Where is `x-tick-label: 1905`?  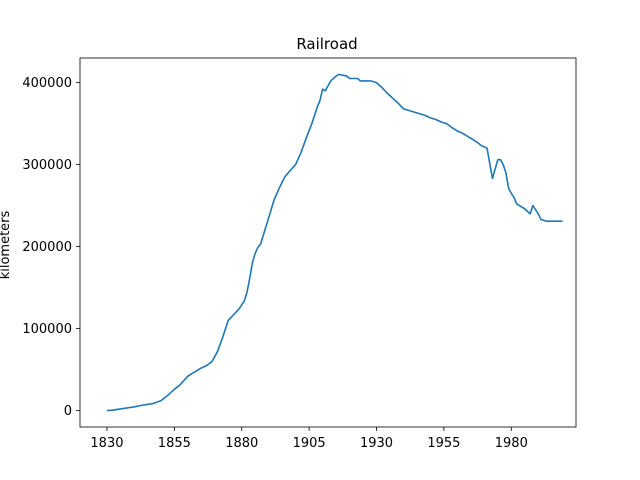
x-tick-label: 1905 is located at coordinates (309, 443).